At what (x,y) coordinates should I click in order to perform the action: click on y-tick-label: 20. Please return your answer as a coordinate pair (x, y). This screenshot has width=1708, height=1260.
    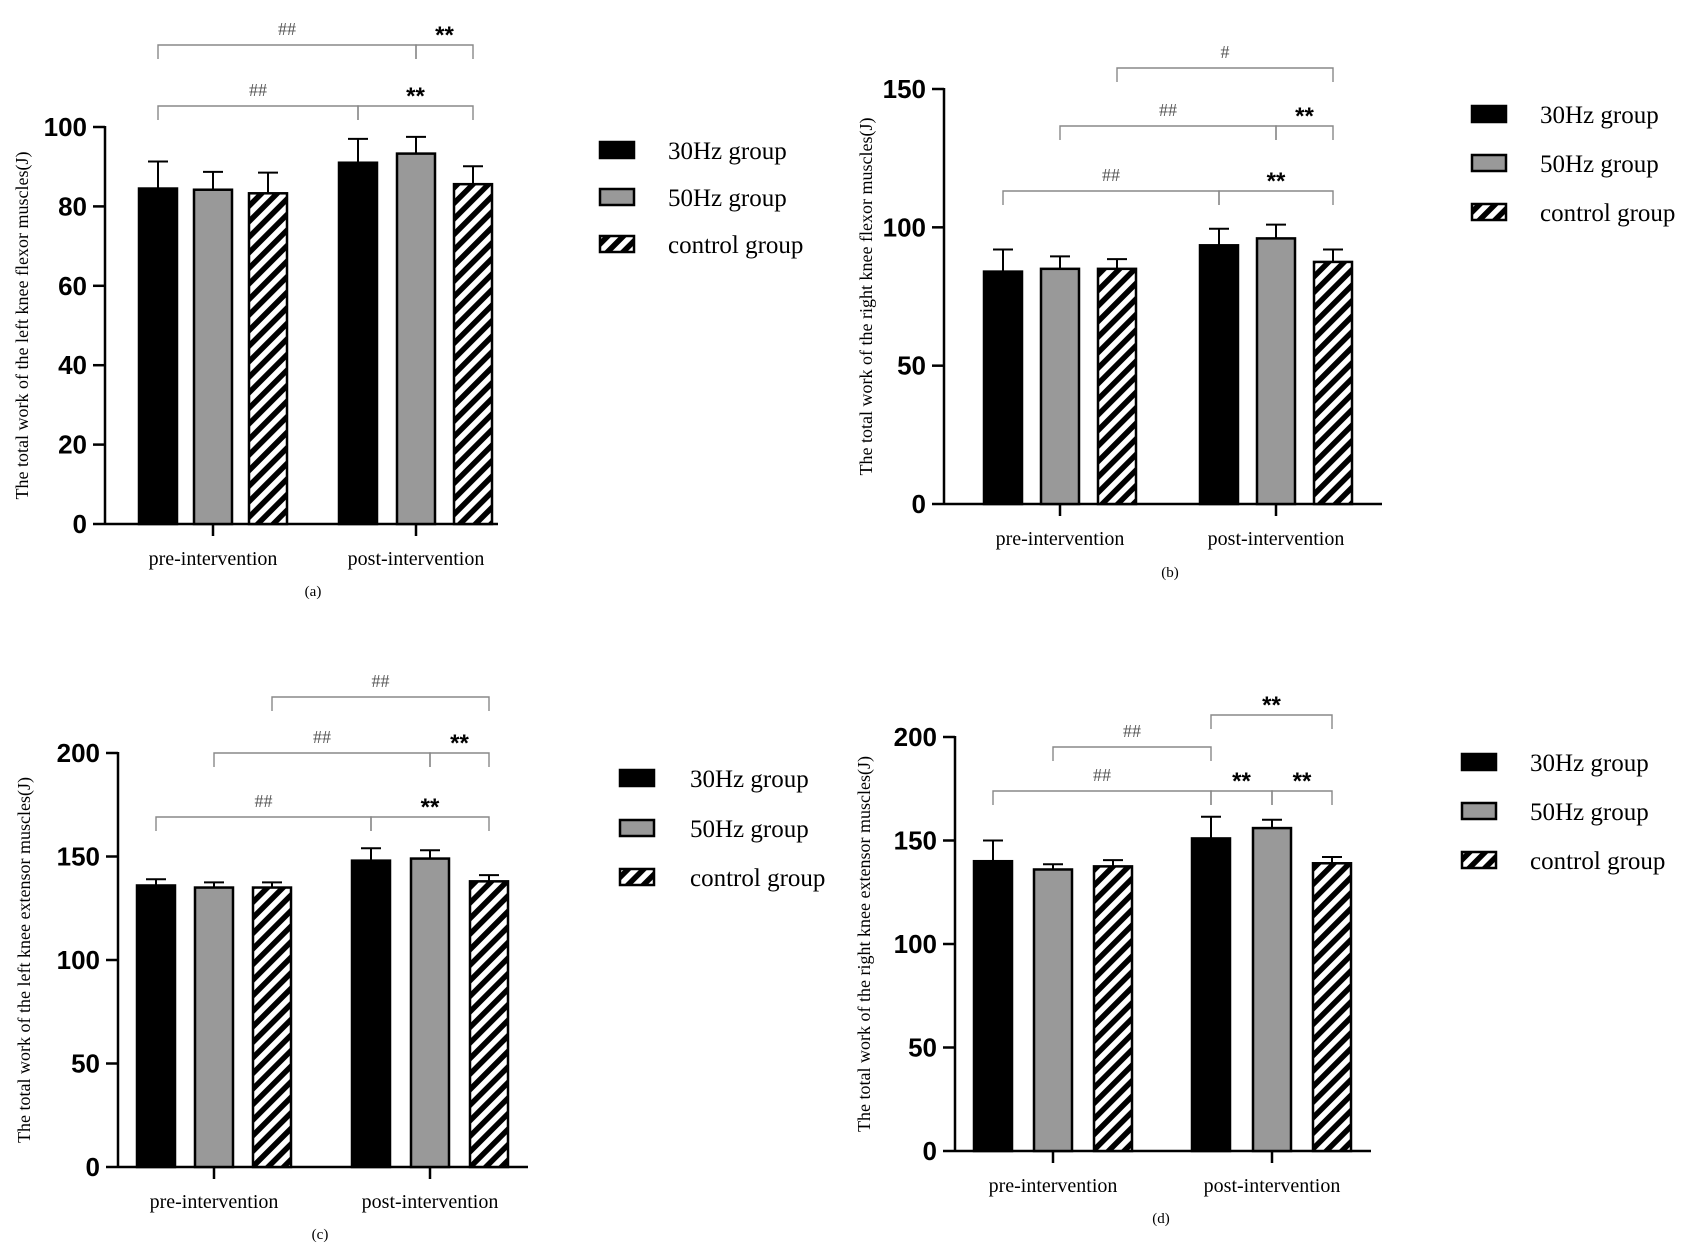
    Looking at the image, I should click on (72, 445).